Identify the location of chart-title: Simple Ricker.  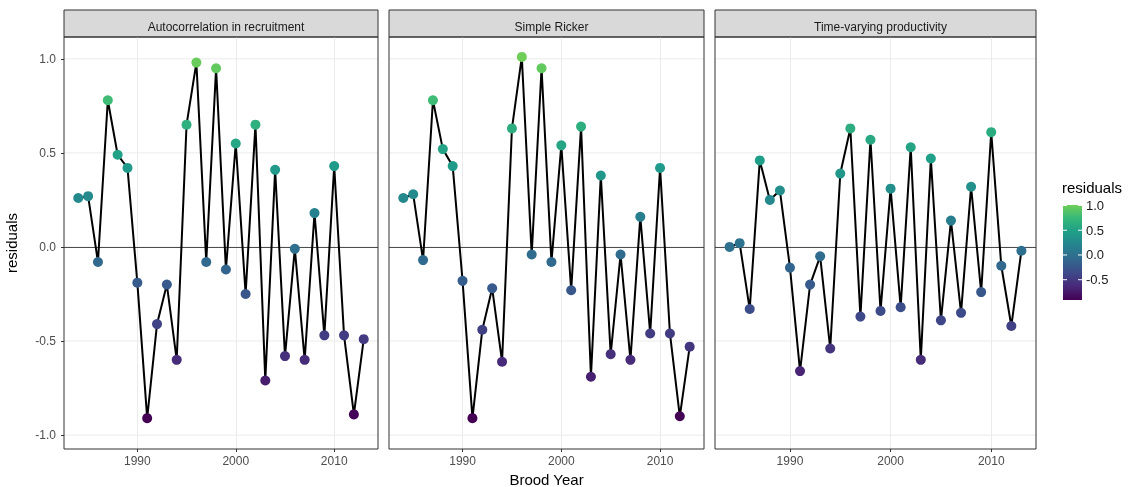
(551, 27).